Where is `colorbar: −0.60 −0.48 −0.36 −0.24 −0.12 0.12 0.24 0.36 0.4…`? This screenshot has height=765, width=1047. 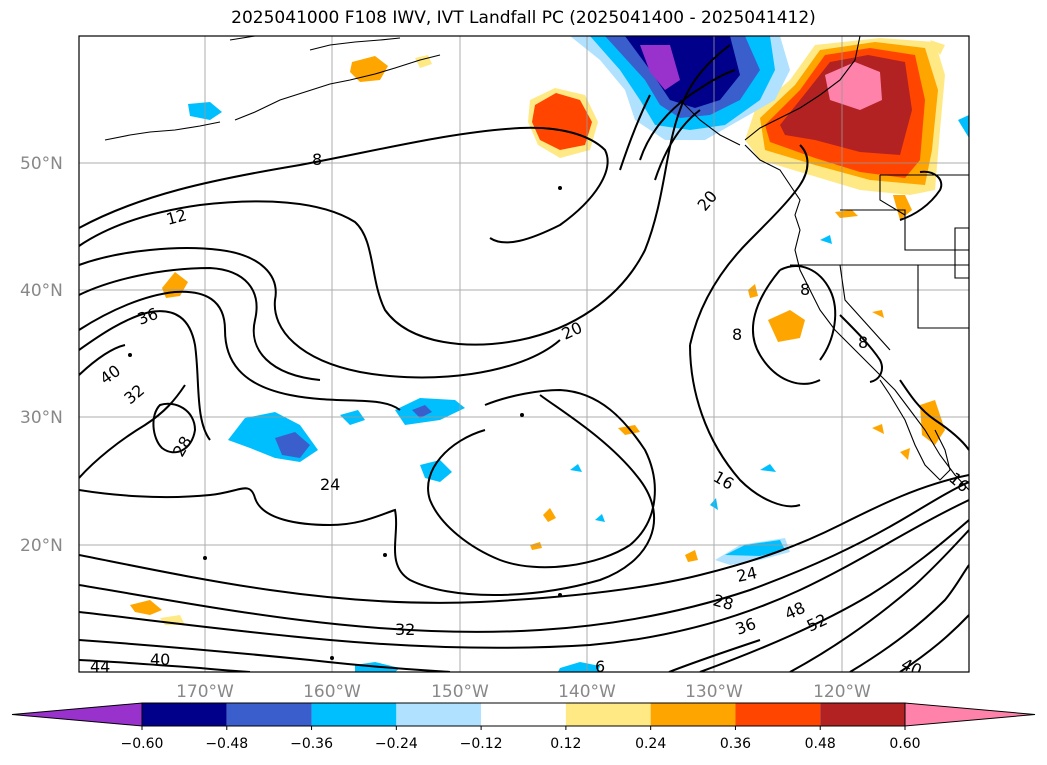
colorbar: −0.60 −0.48 −0.36 −0.24 −0.12 0.12 0.24 0.36 0.4… is located at coordinates (523, 727).